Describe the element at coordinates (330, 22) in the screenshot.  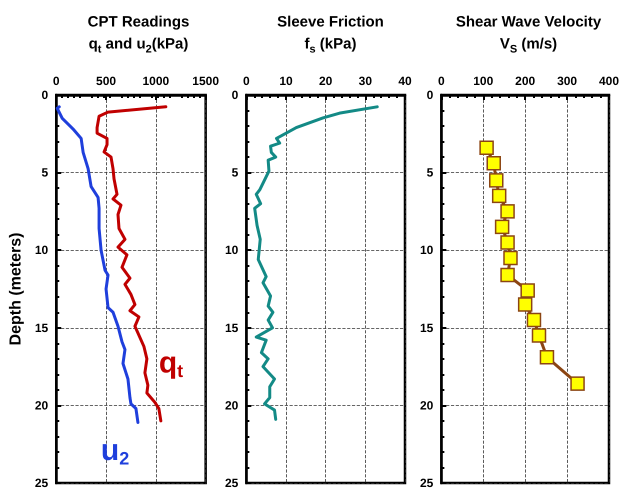
I see `chart-title: Sleeve Friction` at that location.